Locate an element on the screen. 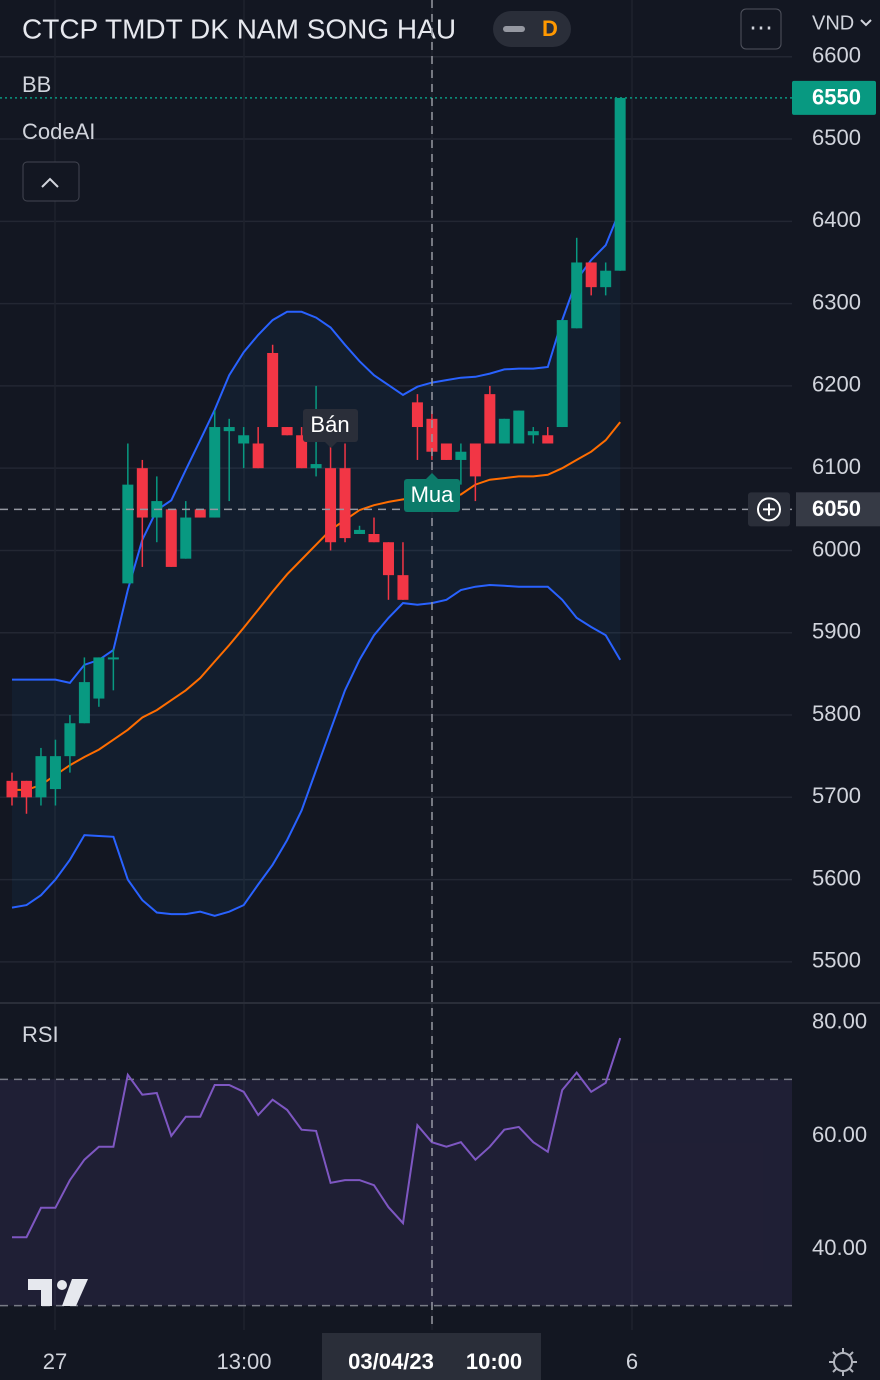 This screenshot has width=880, height=1380. x-tick-label: 27 is located at coordinates (55, 1361).